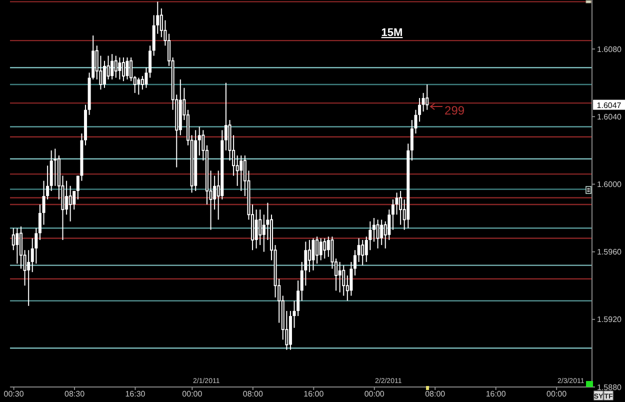  Describe the element at coordinates (609, 252) in the screenshot. I see `y-tick-label: 1.5960` at that location.